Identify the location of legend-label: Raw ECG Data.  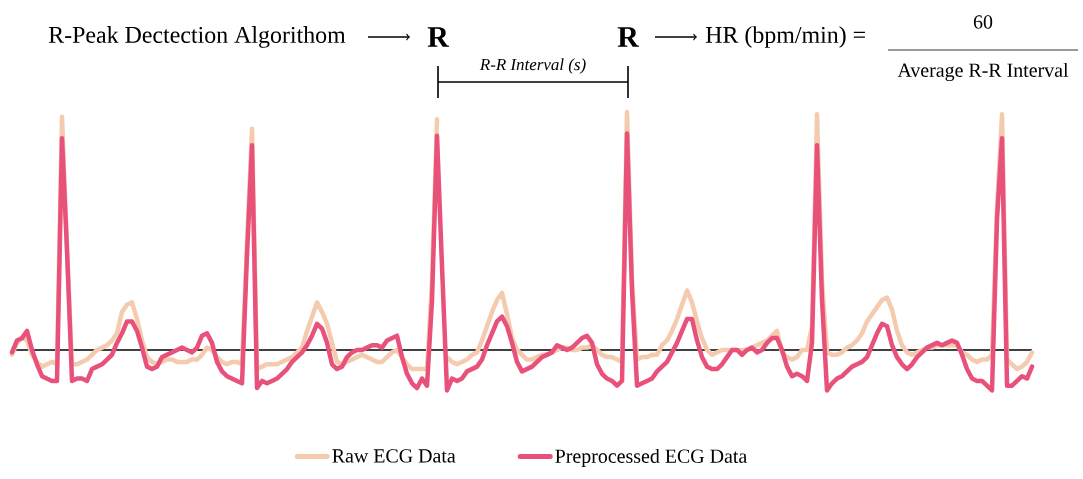
(394, 456).